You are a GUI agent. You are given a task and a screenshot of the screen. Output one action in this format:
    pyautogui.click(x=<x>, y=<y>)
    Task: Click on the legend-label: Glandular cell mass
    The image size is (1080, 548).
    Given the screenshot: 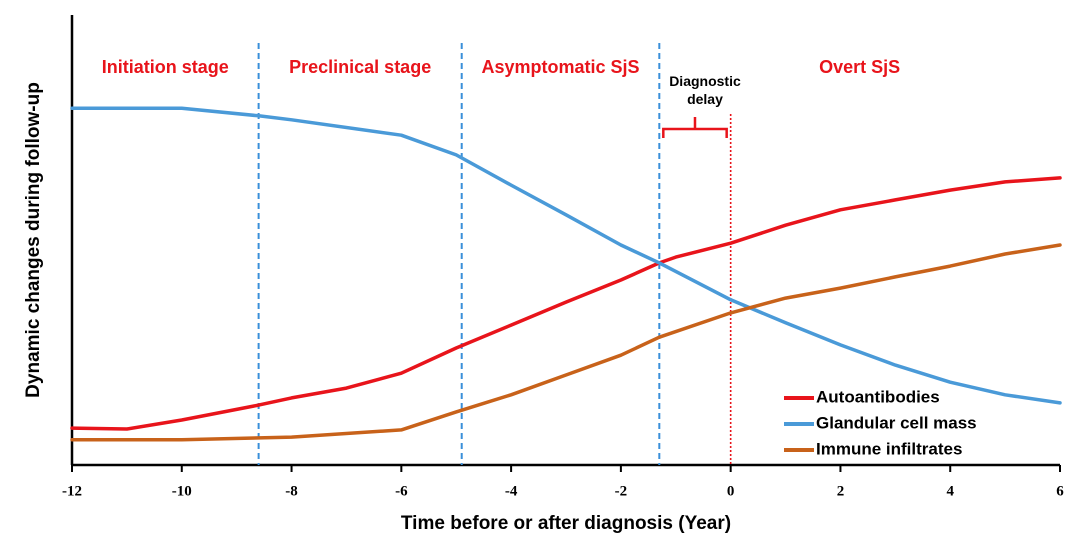 What is the action you would take?
    pyautogui.click(x=896, y=422)
    